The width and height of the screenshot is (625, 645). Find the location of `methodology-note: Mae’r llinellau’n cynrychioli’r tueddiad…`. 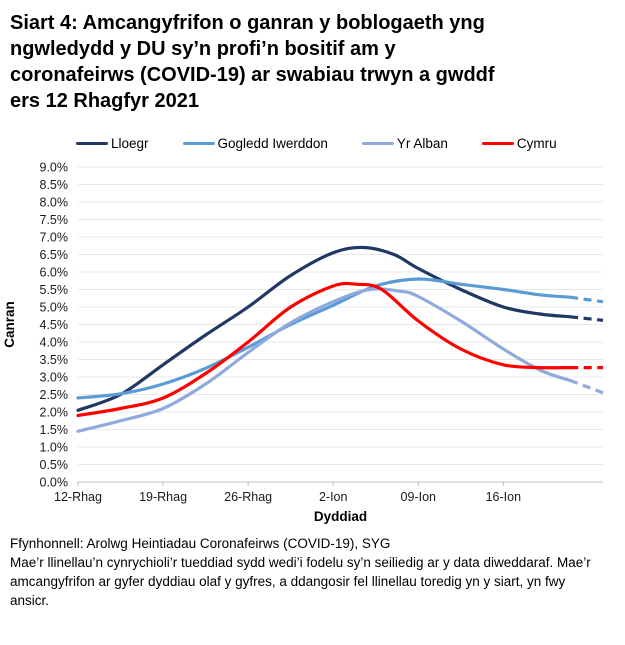

methodology-note: Mae’r llinellau’n cynrychioli’r tueddiad… is located at coordinates (300, 581).